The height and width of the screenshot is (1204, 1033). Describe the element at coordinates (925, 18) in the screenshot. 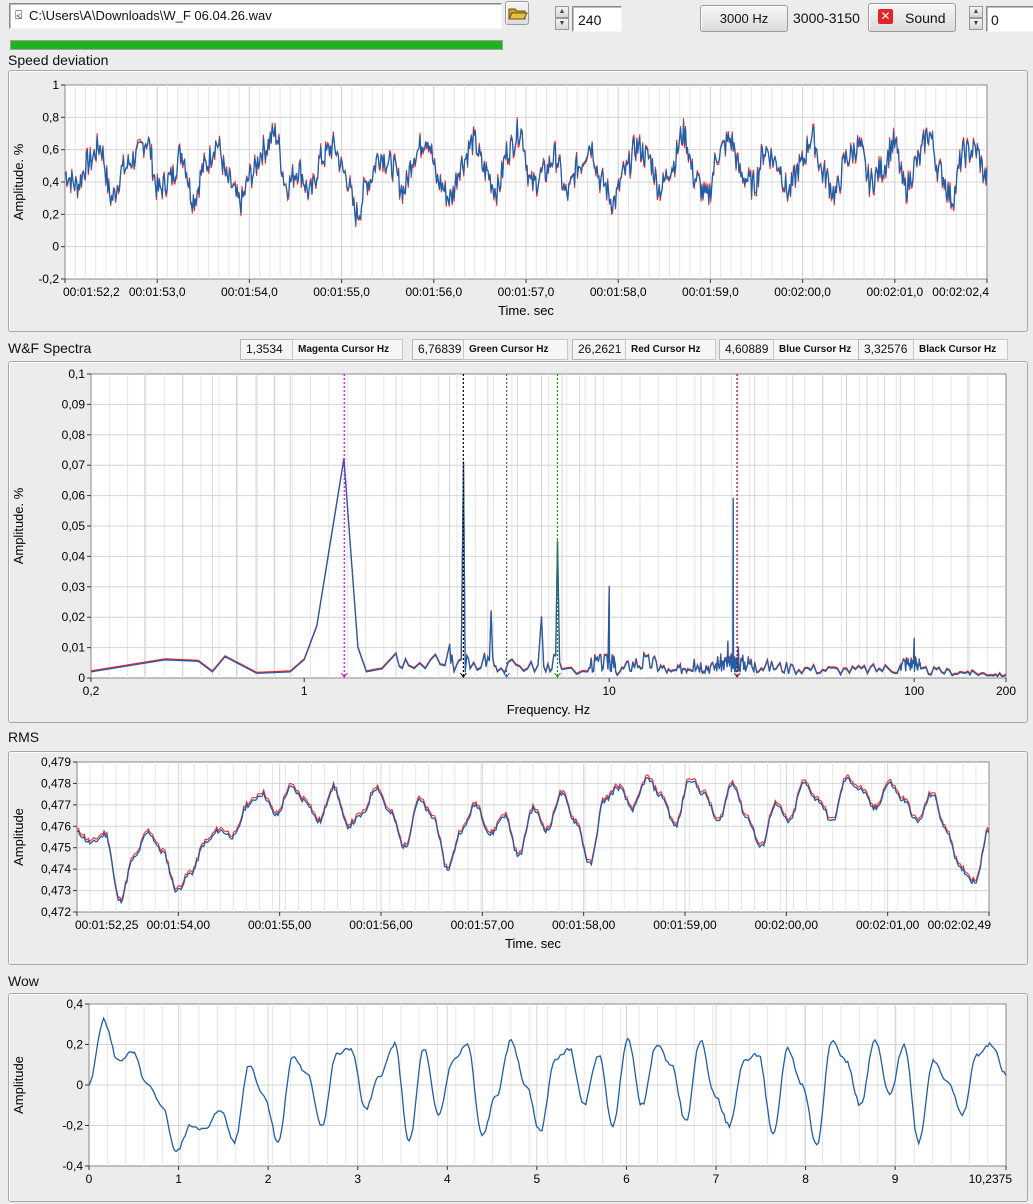

I see `sound-button-label: Sound` at that location.